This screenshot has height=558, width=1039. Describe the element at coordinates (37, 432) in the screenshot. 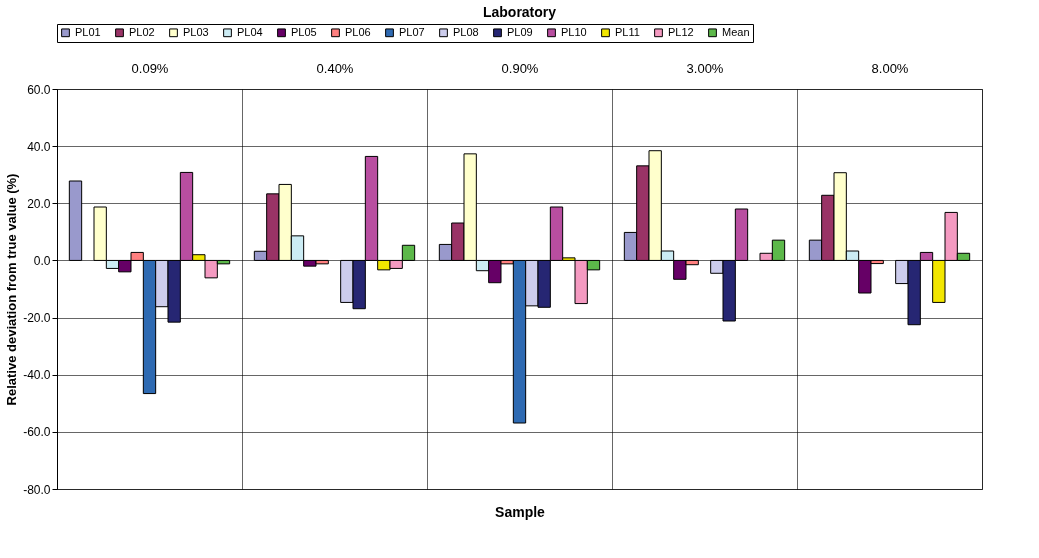

I see `y-tick-label: -60.0` at that location.